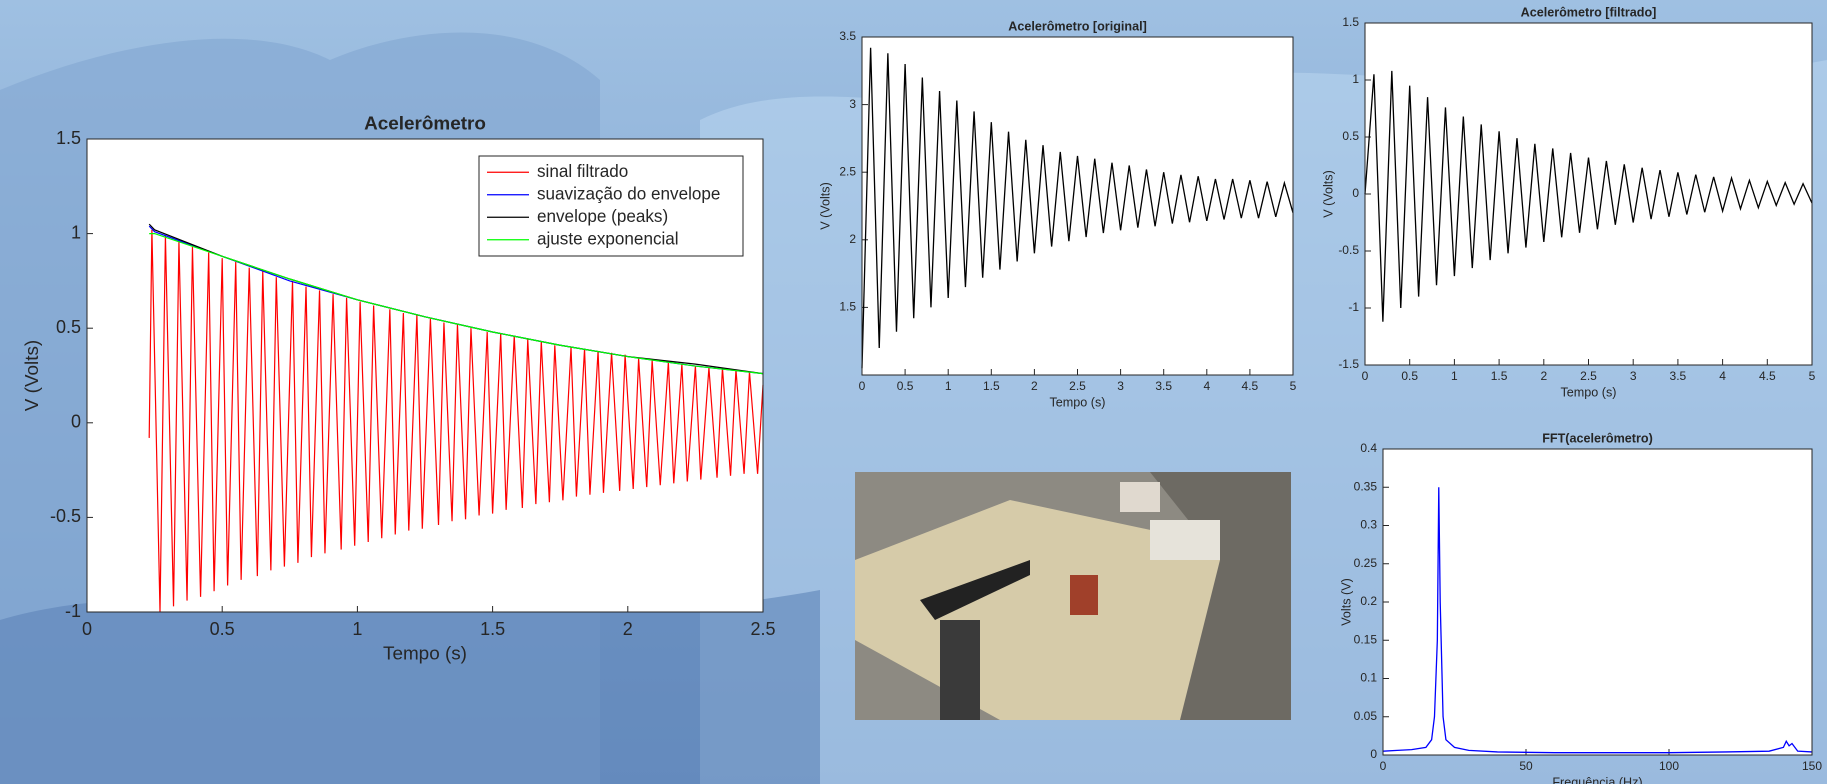  Describe the element at coordinates (1348, 364) in the screenshot. I see `y-tick-label: -1.5` at that location.